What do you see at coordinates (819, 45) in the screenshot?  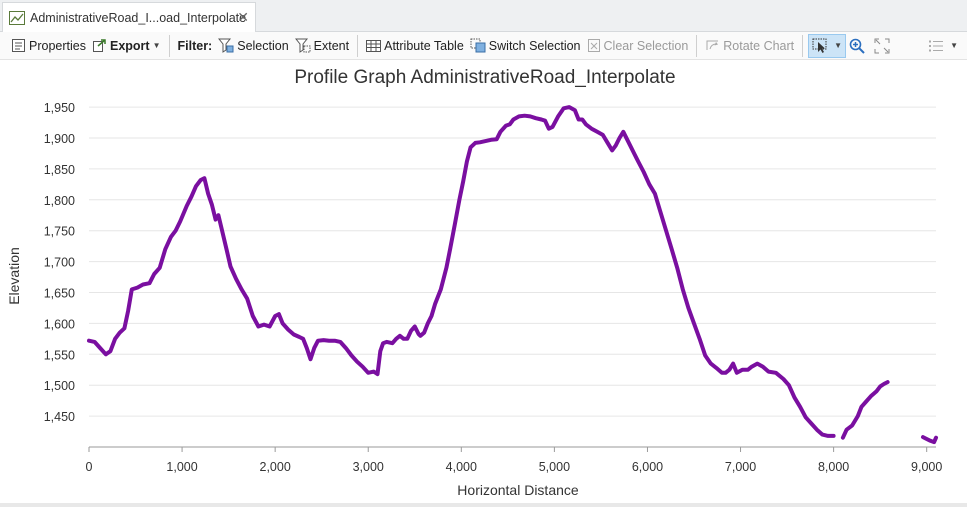 I see `select-cursor-icon` at bounding box center [819, 45].